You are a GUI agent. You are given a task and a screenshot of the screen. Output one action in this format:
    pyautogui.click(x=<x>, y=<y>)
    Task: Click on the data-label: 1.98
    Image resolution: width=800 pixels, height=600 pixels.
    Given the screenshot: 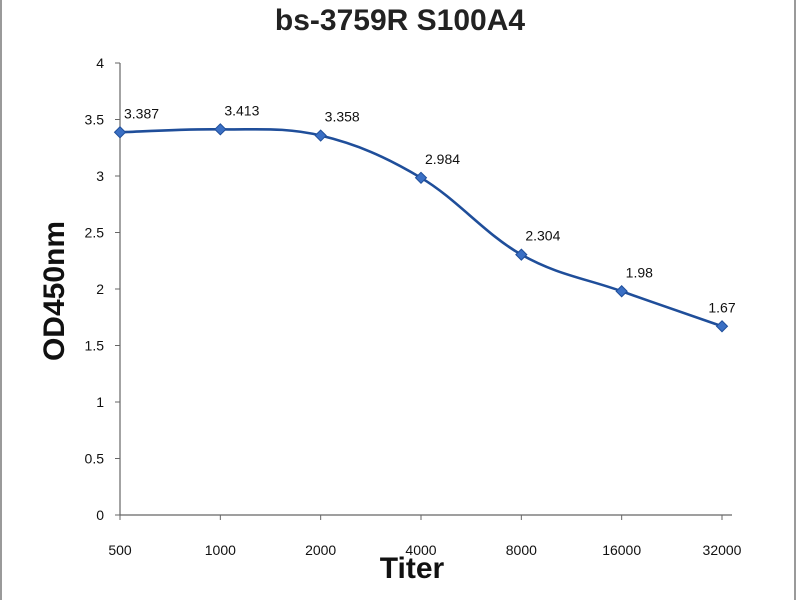 What is the action you would take?
    pyautogui.click(x=639, y=272)
    